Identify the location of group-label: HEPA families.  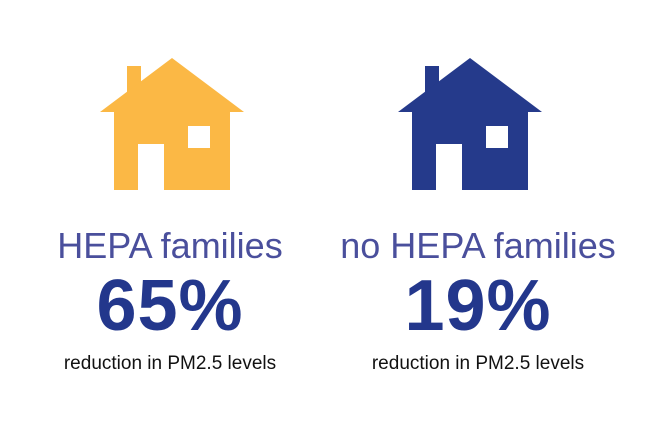
(170, 245).